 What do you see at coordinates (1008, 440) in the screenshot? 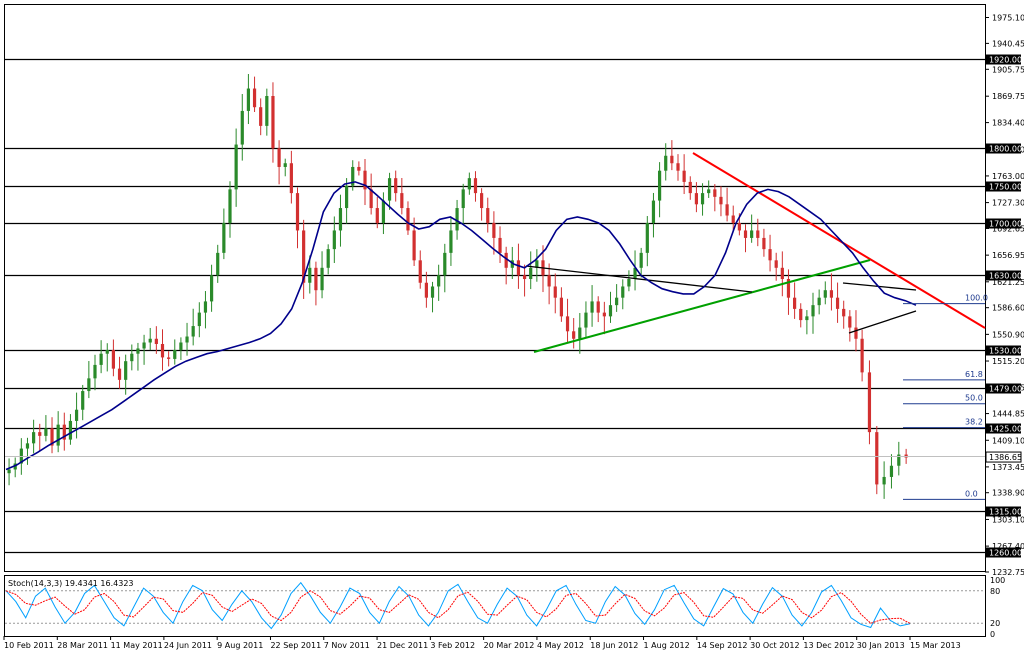
I see `y-tick-label: 1409.10` at bounding box center [1008, 440].